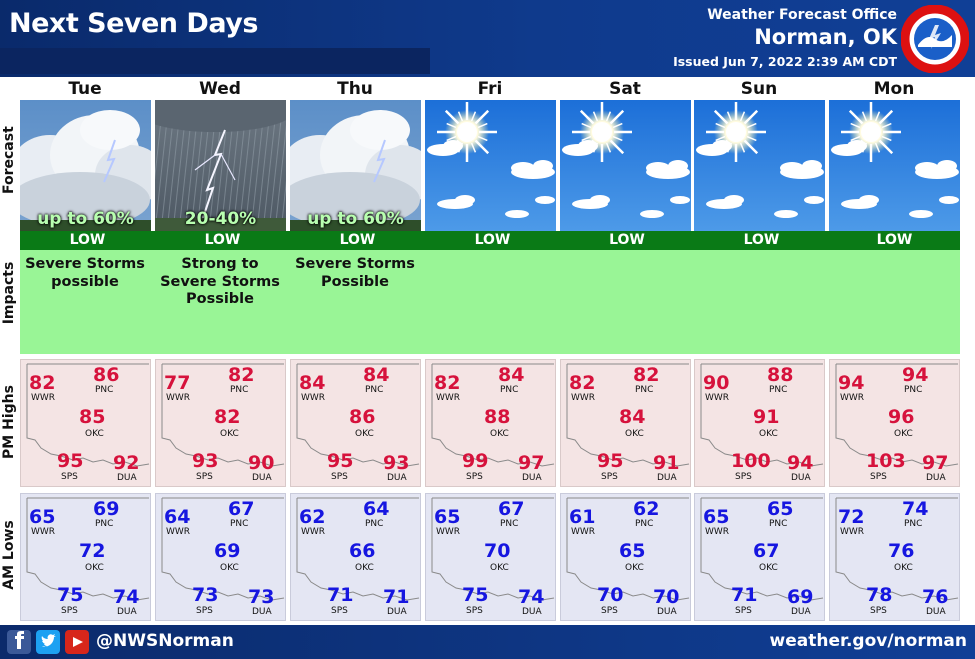  What do you see at coordinates (780, 375) in the screenshot?
I see `temp-pnc: 88` at bounding box center [780, 375].